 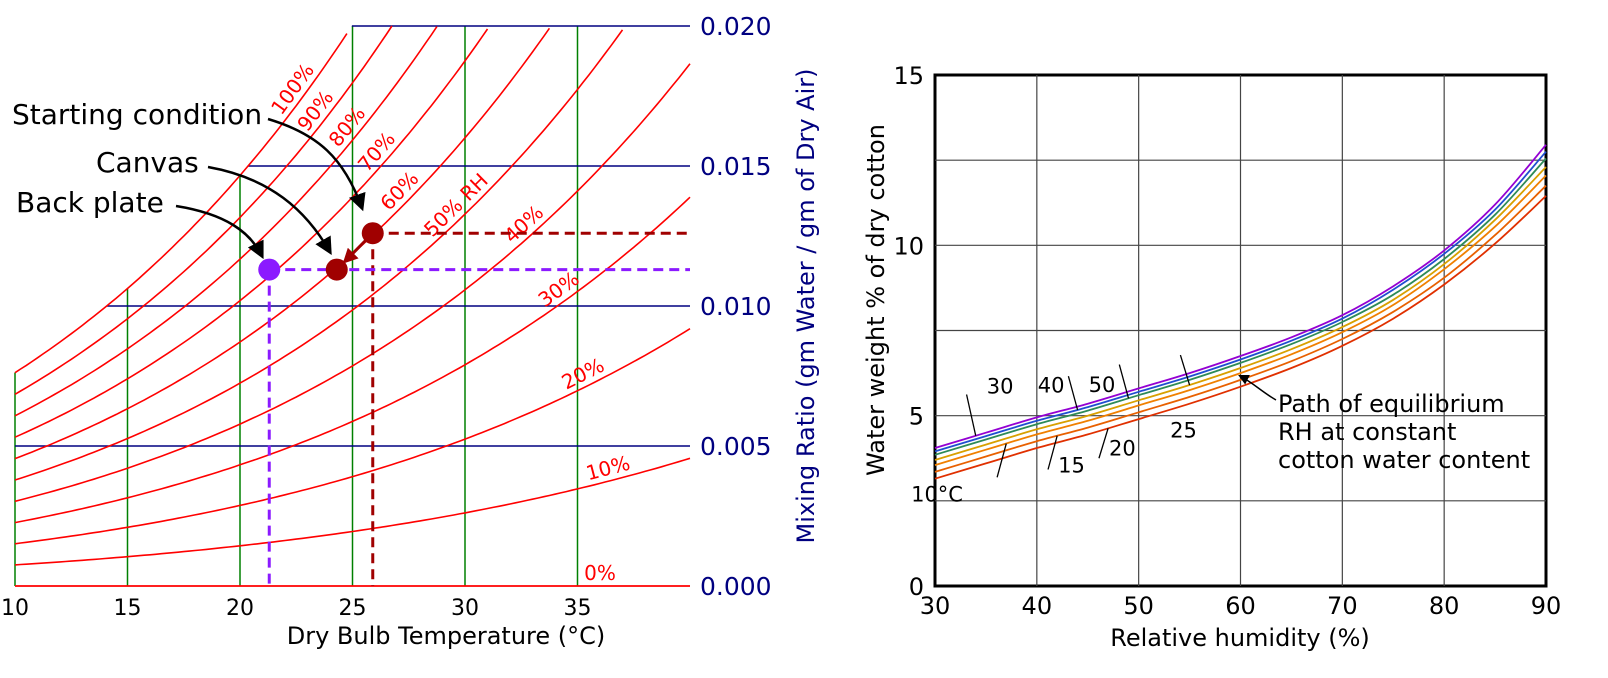 What do you see at coordinates (140, 223) in the screenshot?
I see `annotation-back-plate: Back plate` at bounding box center [140, 223].